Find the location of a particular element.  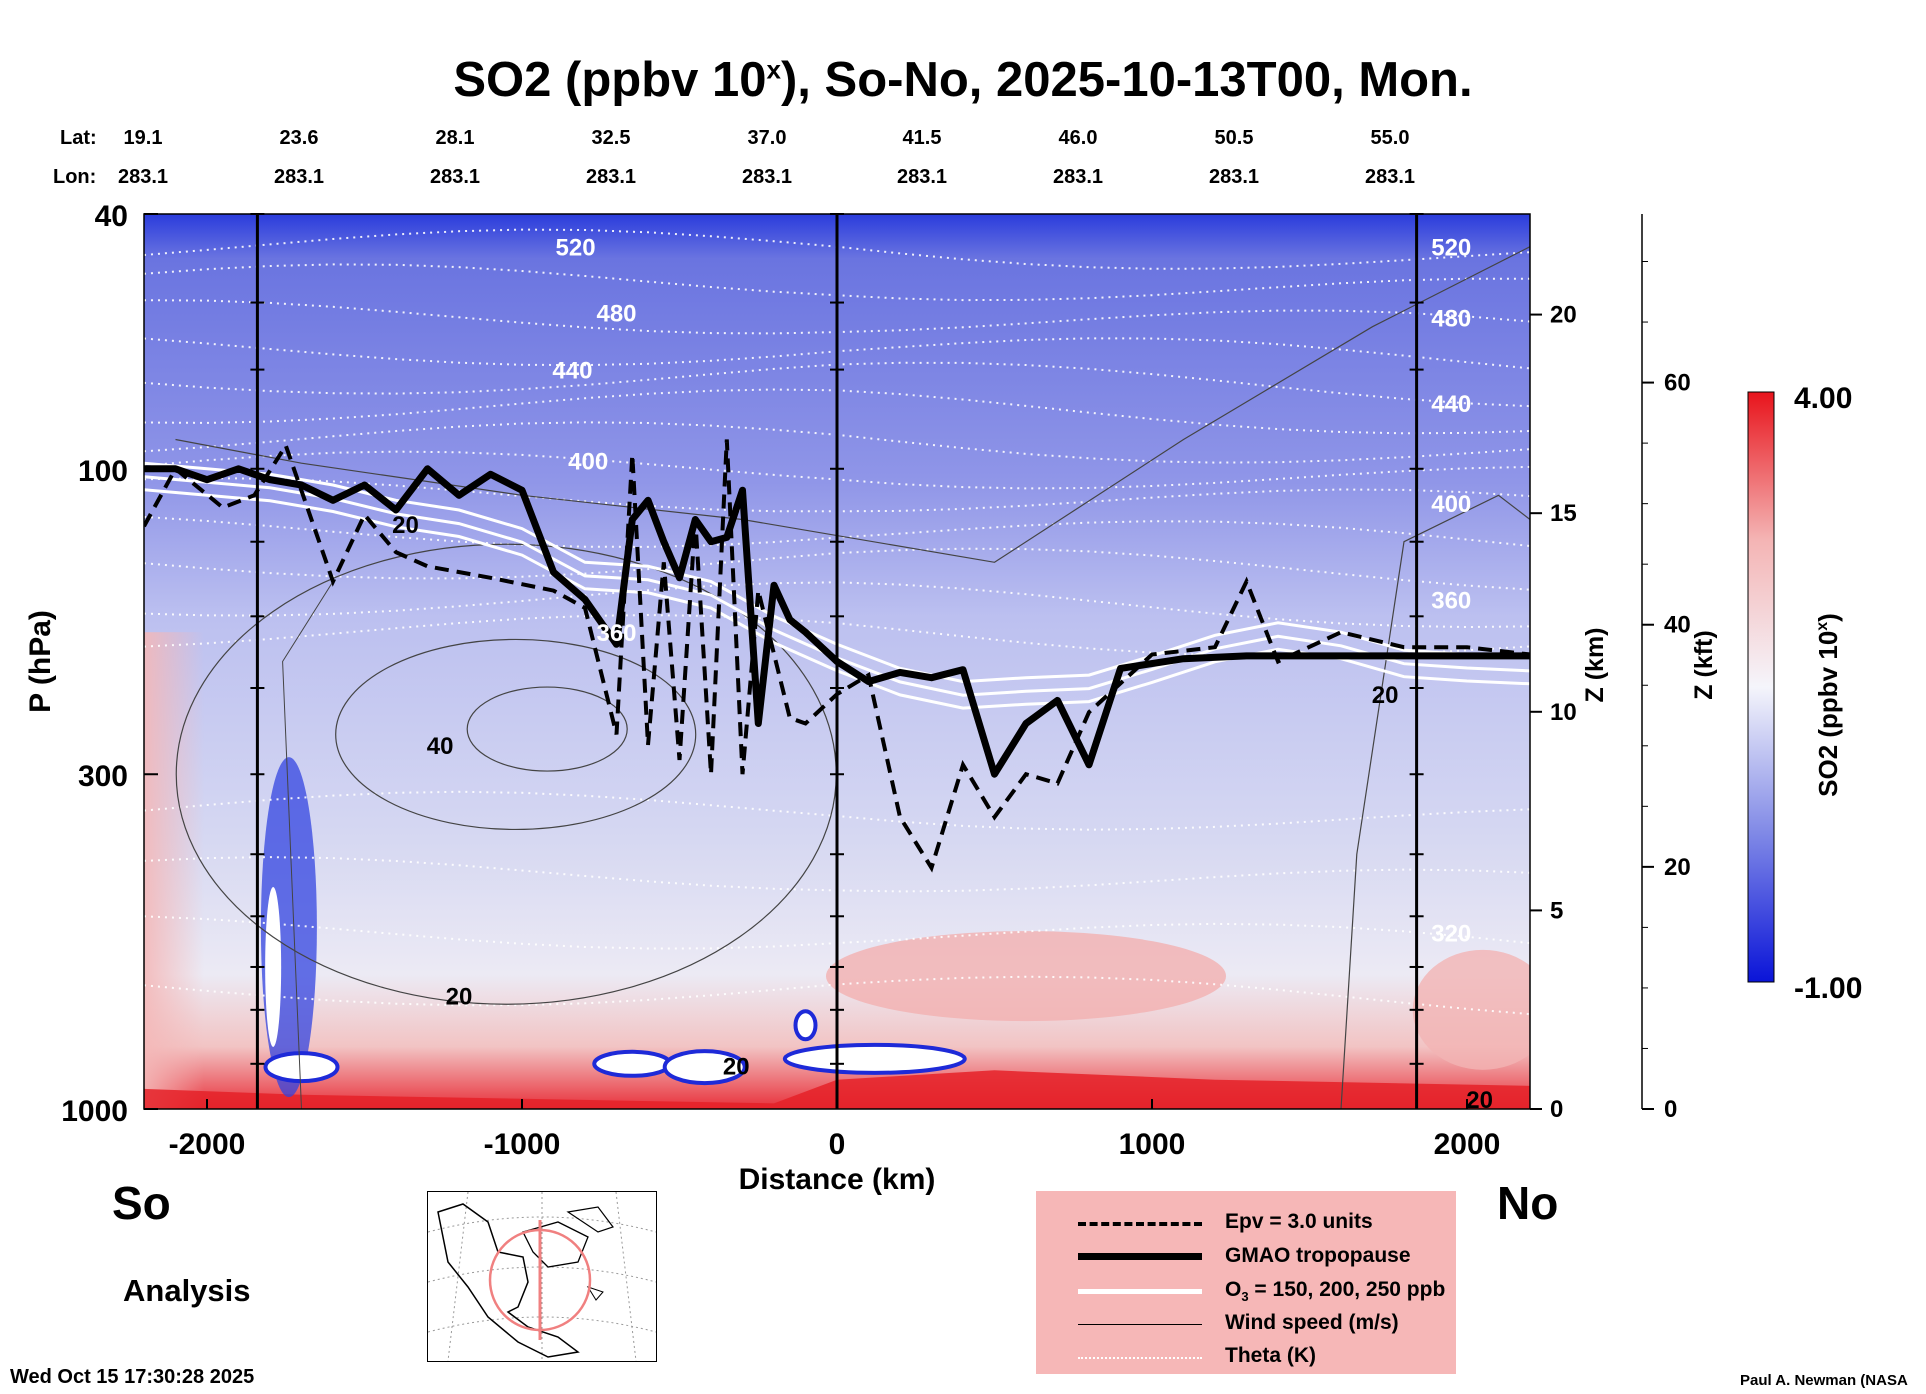

zkft-axis-title: Z (kft) is located at coordinates (1704, 664).